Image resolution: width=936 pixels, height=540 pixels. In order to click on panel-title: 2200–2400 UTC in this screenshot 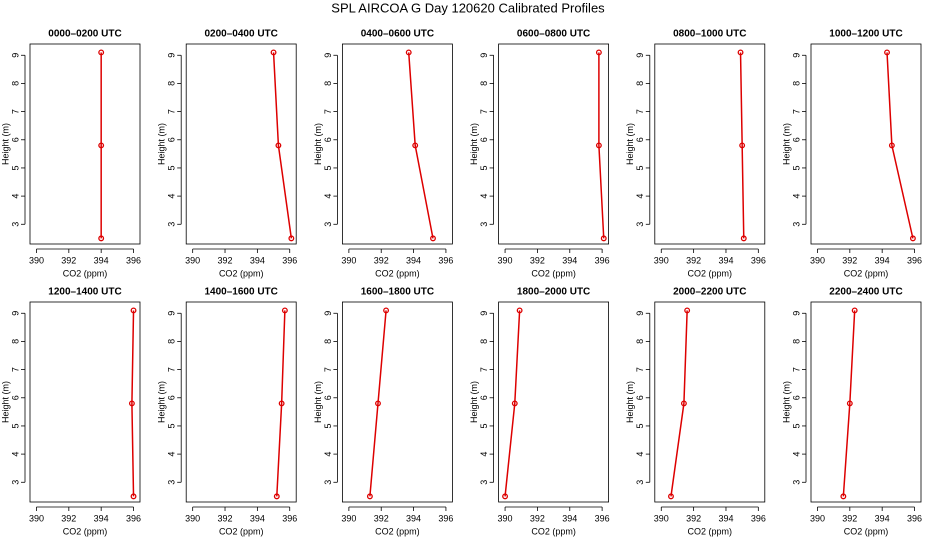, I will do `click(865, 292)`.